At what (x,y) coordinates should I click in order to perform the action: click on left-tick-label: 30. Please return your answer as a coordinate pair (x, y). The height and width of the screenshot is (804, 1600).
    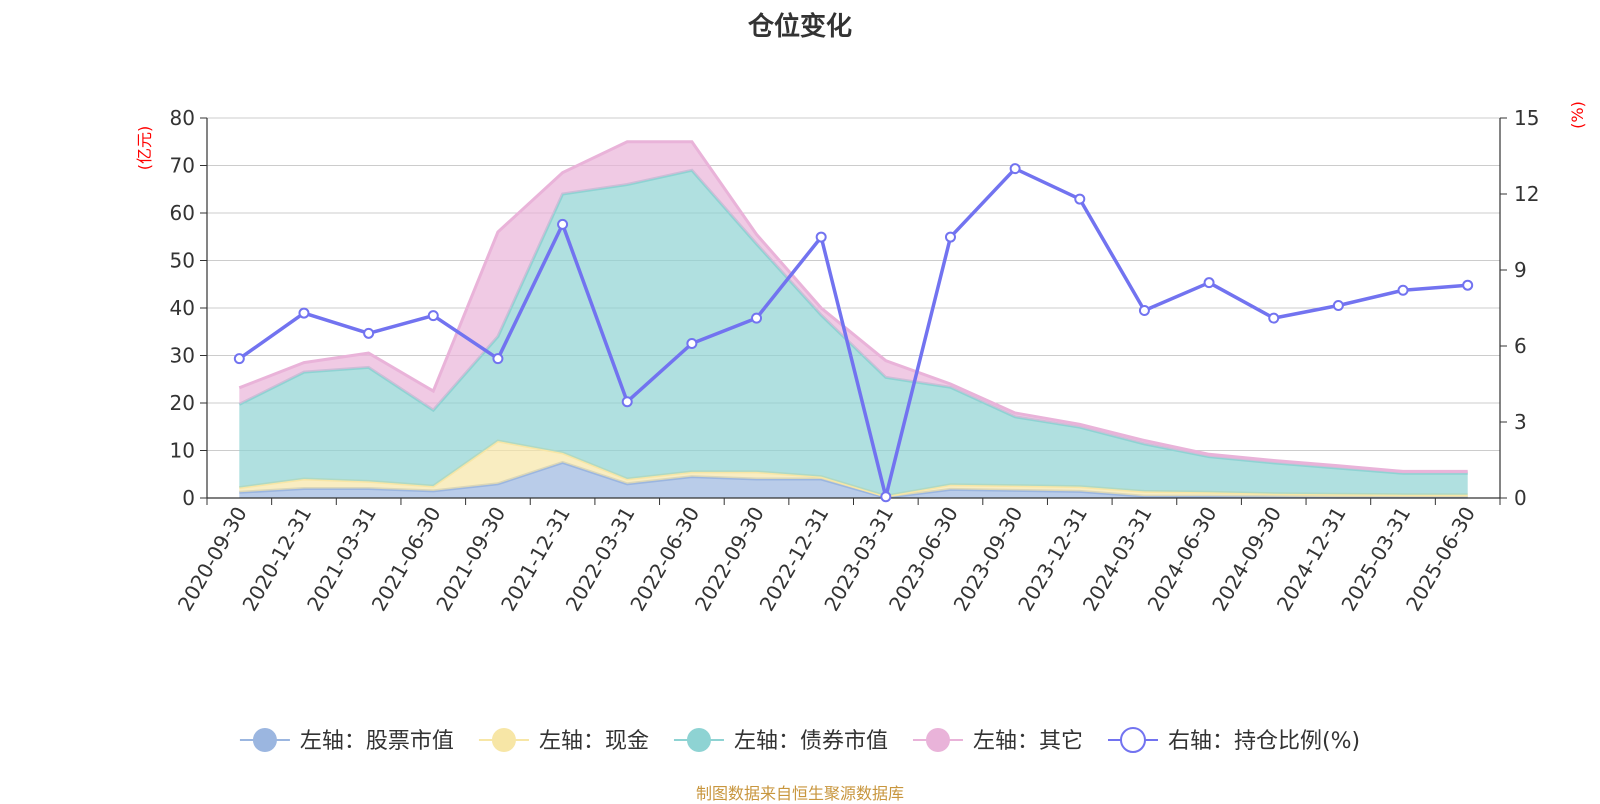
    Looking at the image, I should click on (182, 356).